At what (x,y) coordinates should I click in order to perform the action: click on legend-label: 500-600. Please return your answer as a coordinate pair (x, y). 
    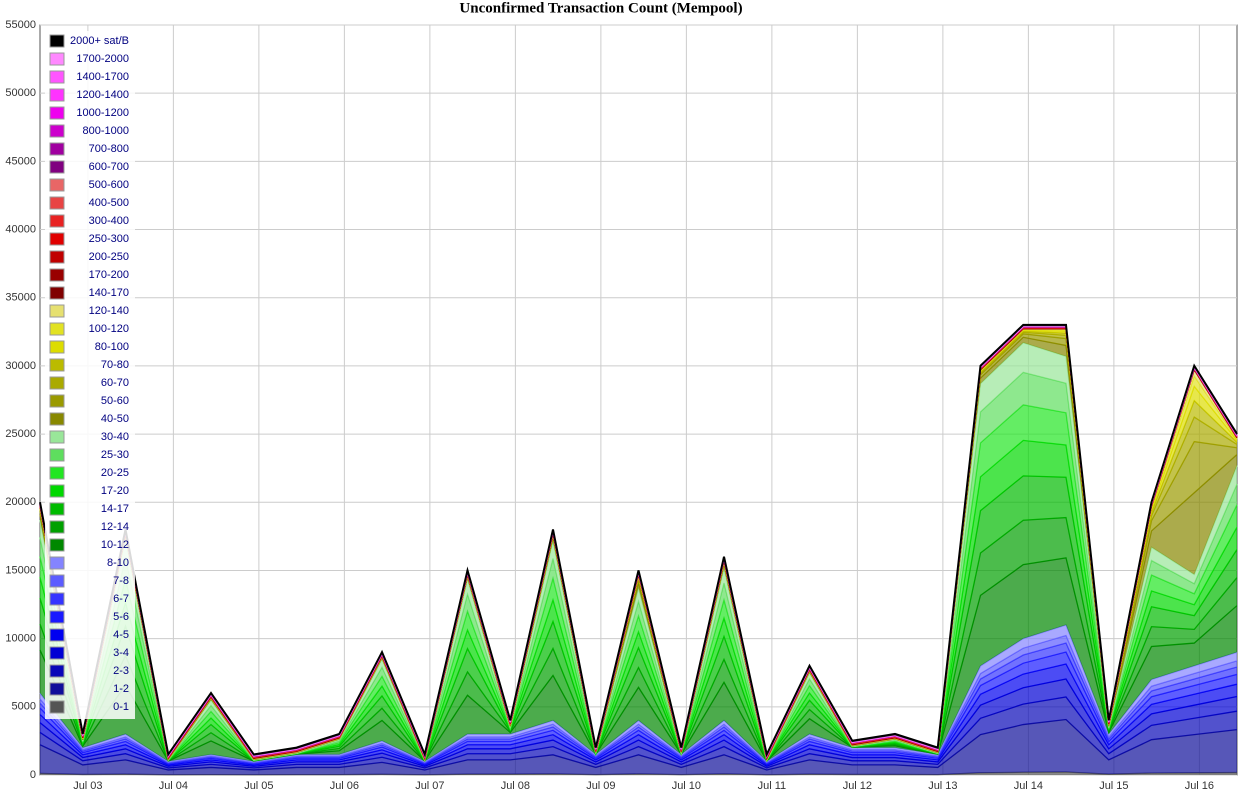
    Looking at the image, I should click on (109, 185).